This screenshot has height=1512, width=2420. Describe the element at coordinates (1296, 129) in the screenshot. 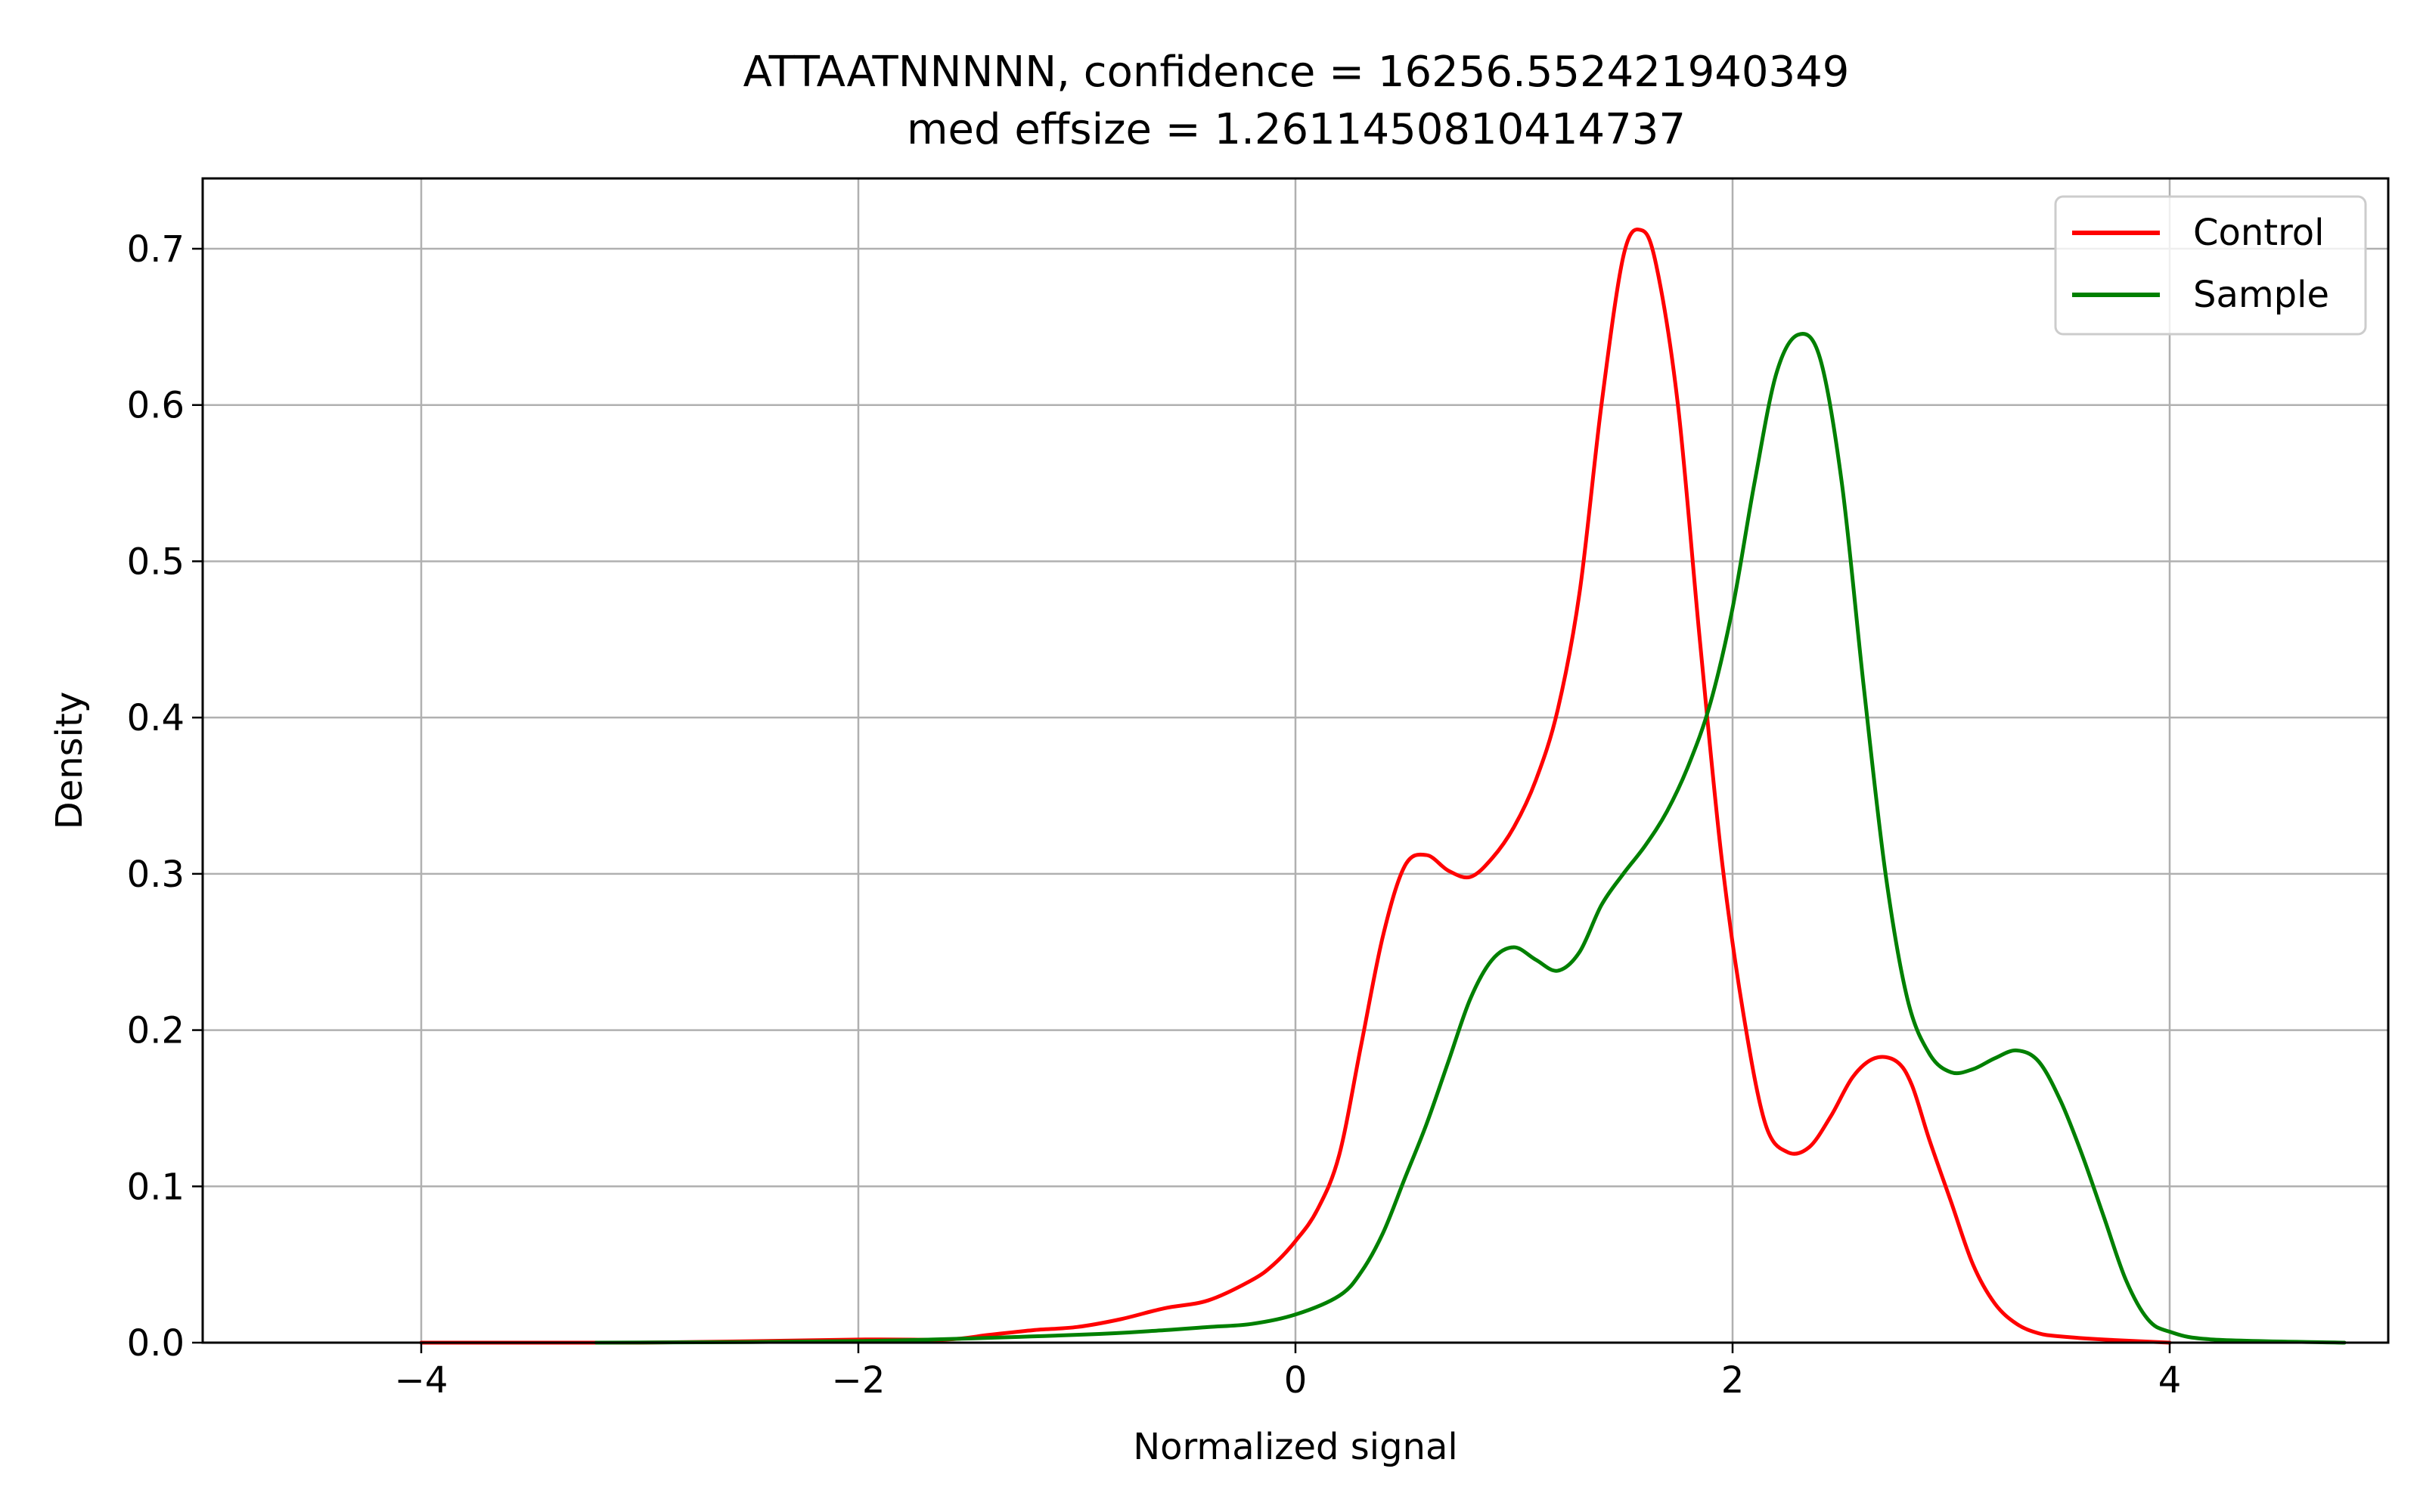

I see `chart-title-line2: med effsize = 1.2611450810414737` at that location.